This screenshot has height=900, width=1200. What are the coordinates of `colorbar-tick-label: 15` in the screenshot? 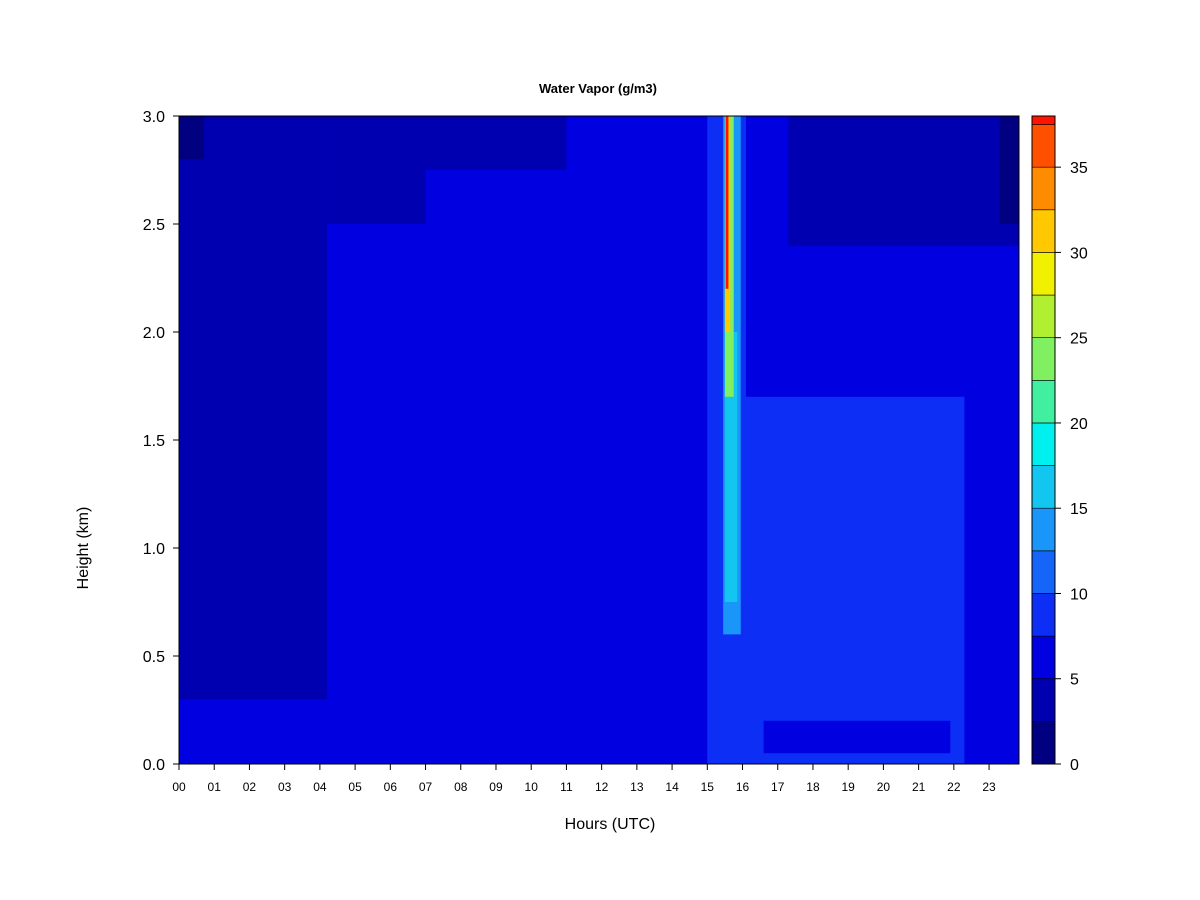 It's located at (1079, 509).